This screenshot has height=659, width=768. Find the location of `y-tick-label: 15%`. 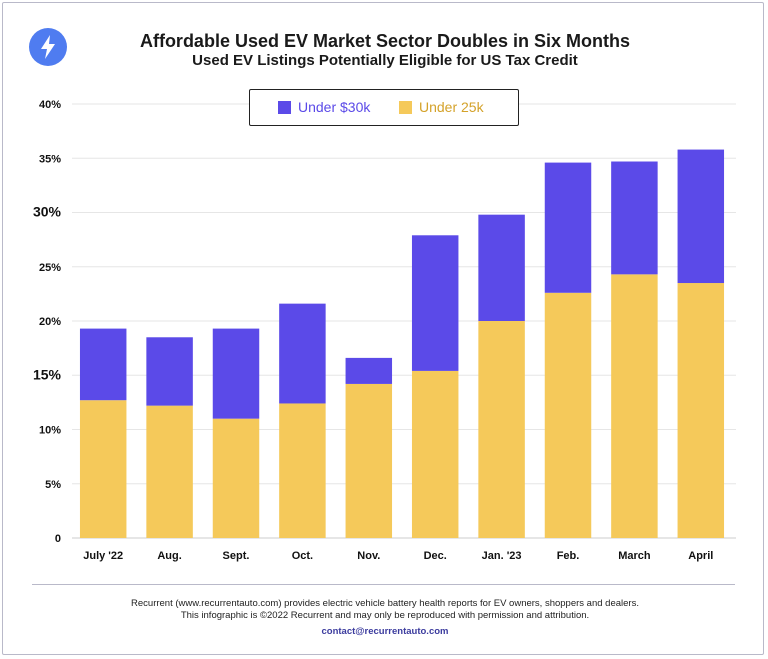

y-tick-label: 15% is located at coordinates (47, 374).